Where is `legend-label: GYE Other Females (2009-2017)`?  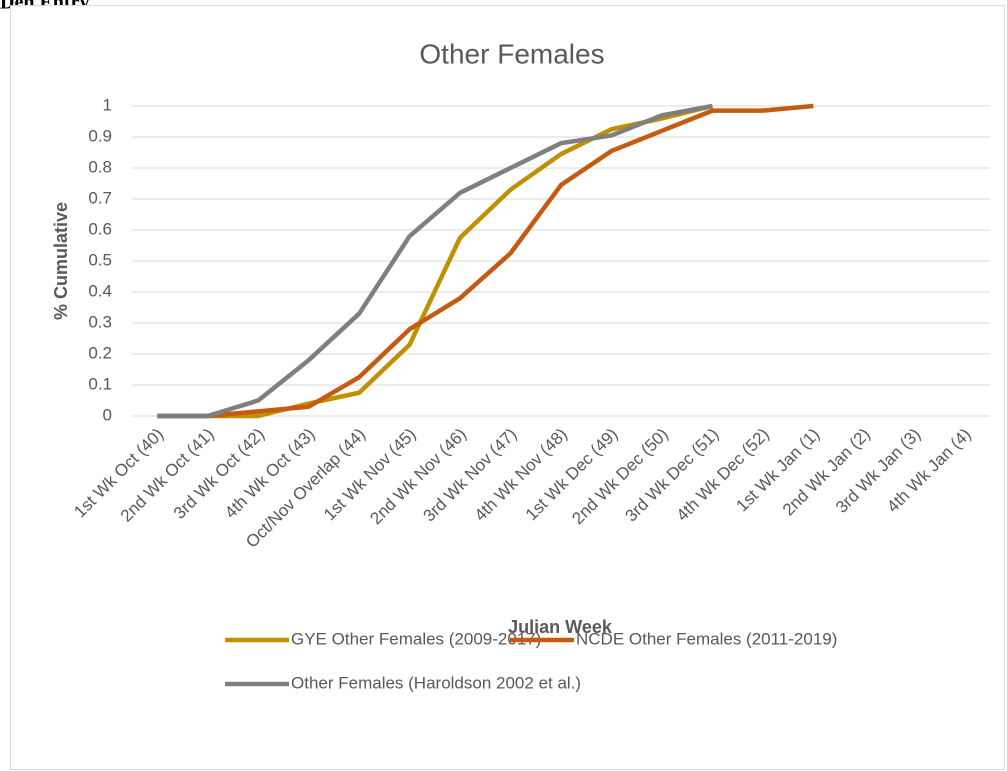
legend-label: GYE Other Females (2009-2017) is located at coordinates (416, 638).